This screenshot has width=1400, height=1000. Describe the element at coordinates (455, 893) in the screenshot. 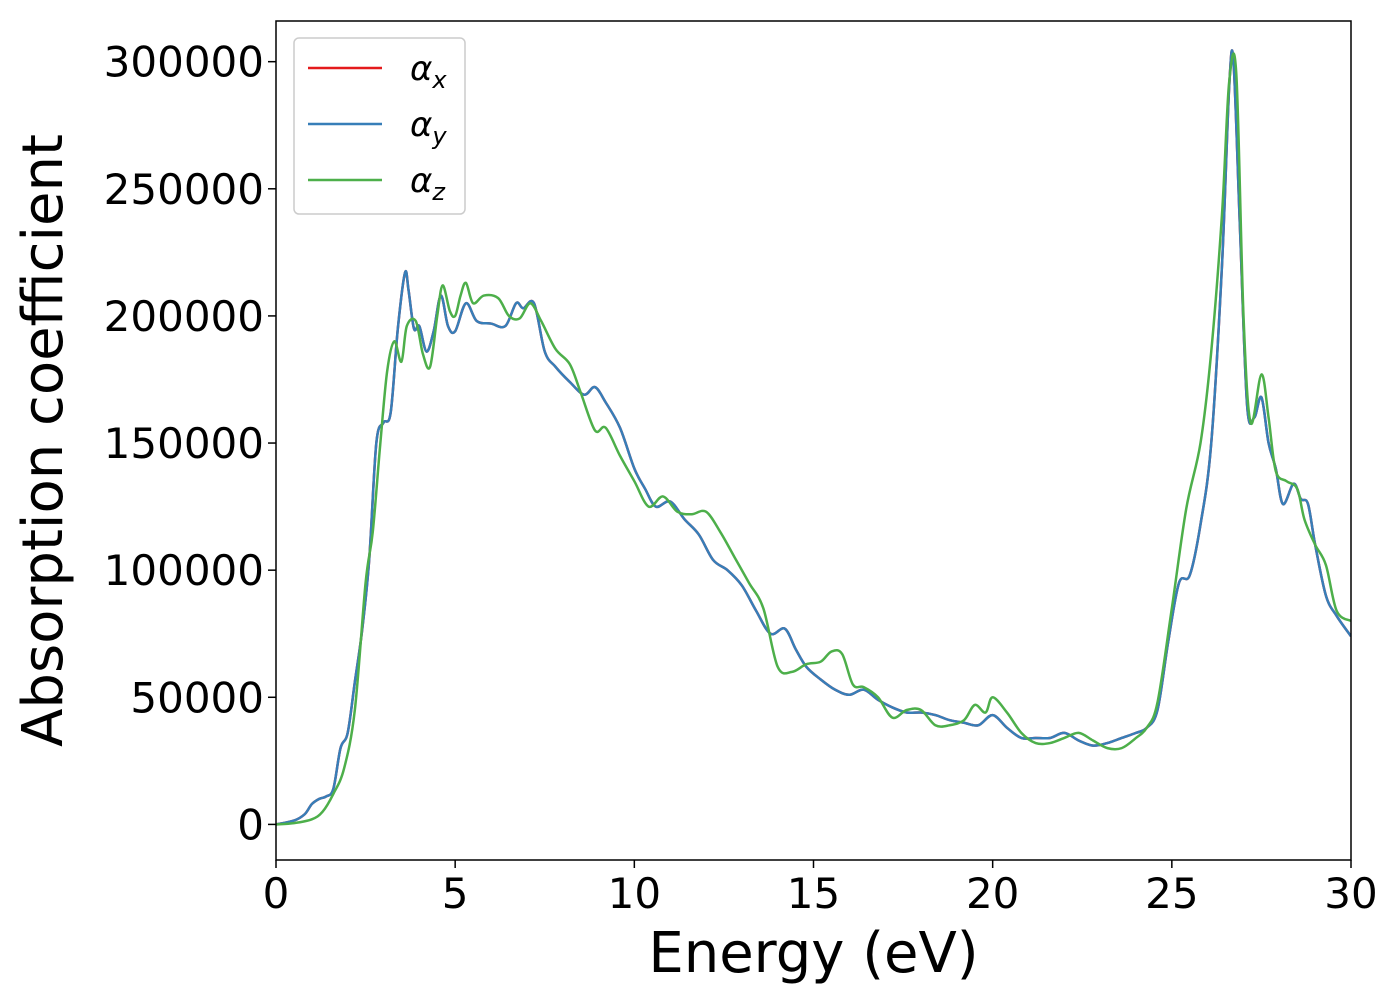

I see `x-tick-label: 5` at that location.